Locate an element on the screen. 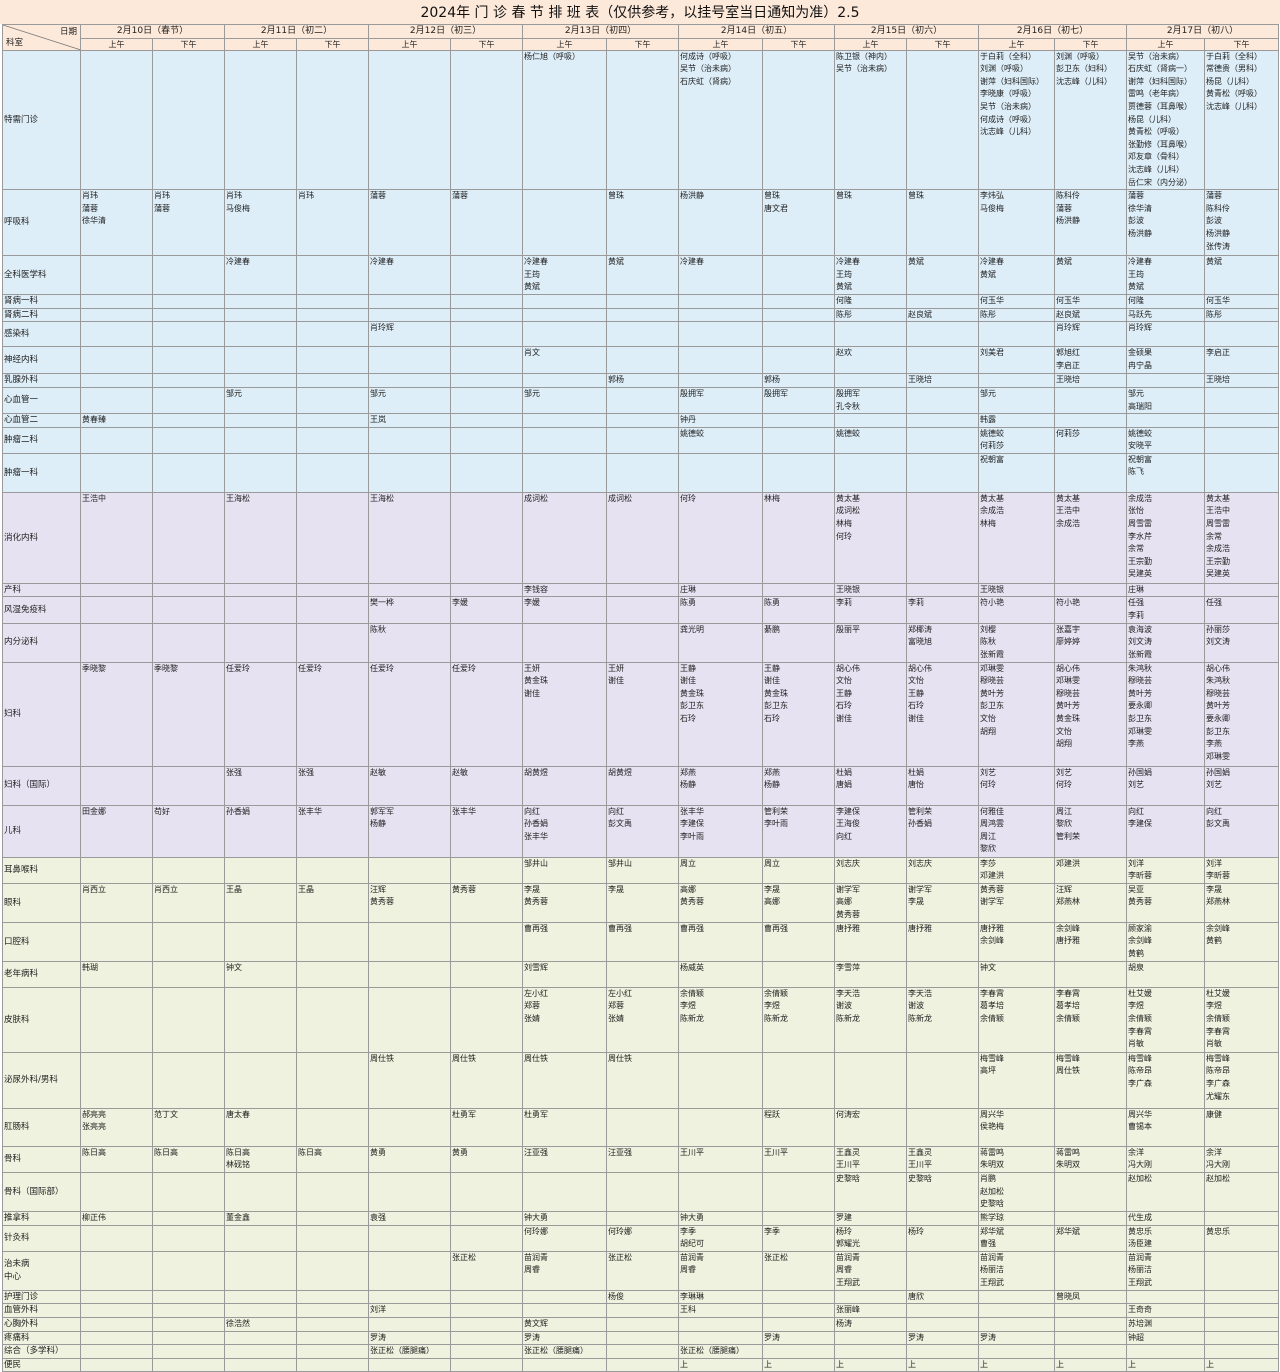 This screenshot has width=1280, height=1372. doctor-name: 曹再强 is located at coordinates (776, 928).